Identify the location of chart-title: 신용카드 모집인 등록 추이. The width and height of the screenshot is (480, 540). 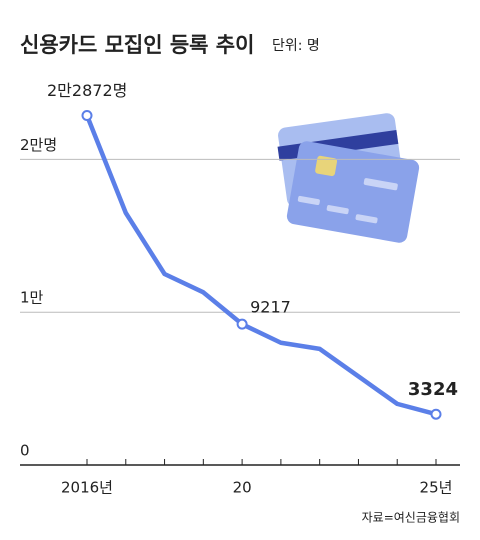
(137, 45).